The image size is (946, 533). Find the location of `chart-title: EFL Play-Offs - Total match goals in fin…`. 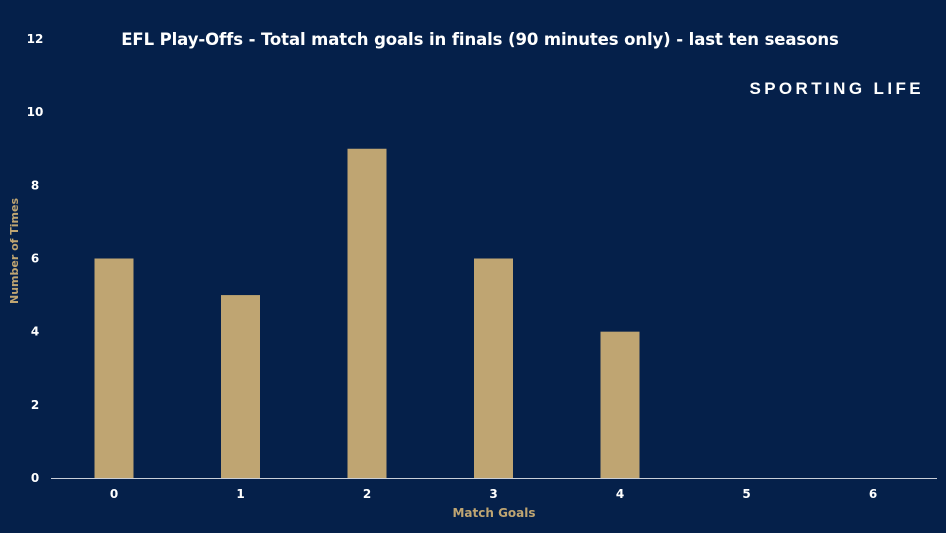

chart-title: EFL Play-Offs - Total match goals in fin… is located at coordinates (480, 39).